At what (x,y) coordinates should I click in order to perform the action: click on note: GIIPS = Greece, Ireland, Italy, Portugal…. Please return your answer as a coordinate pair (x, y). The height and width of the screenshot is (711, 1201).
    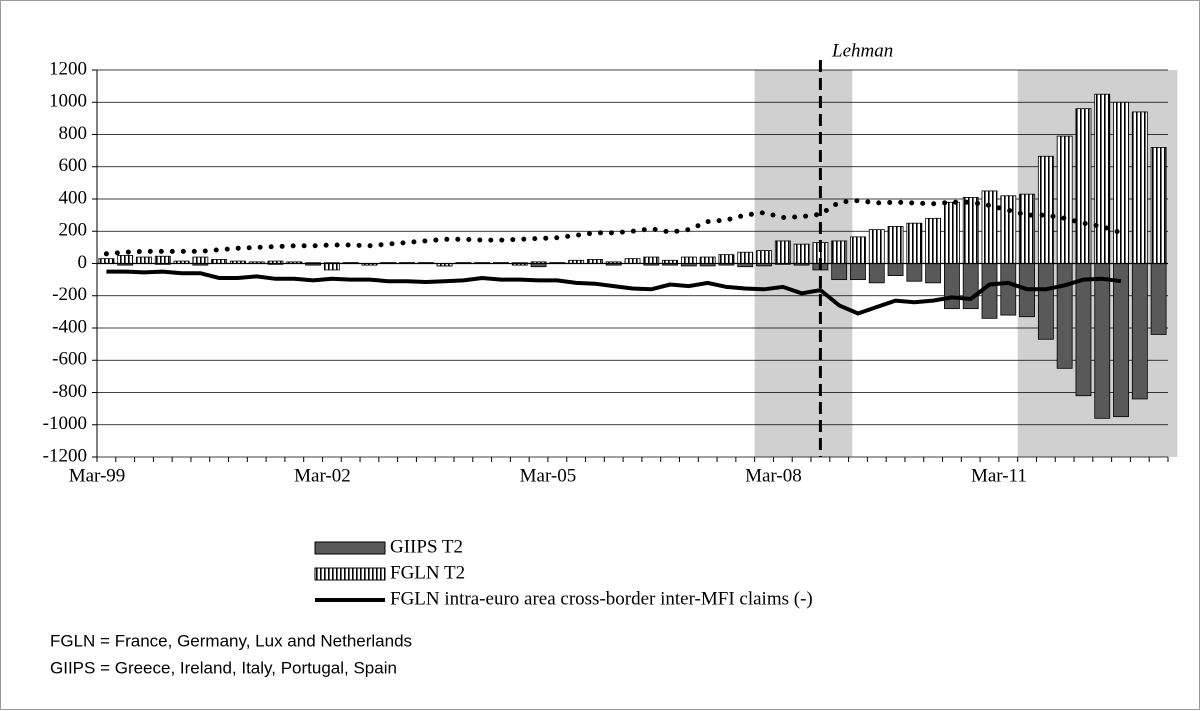
    Looking at the image, I should click on (223, 667).